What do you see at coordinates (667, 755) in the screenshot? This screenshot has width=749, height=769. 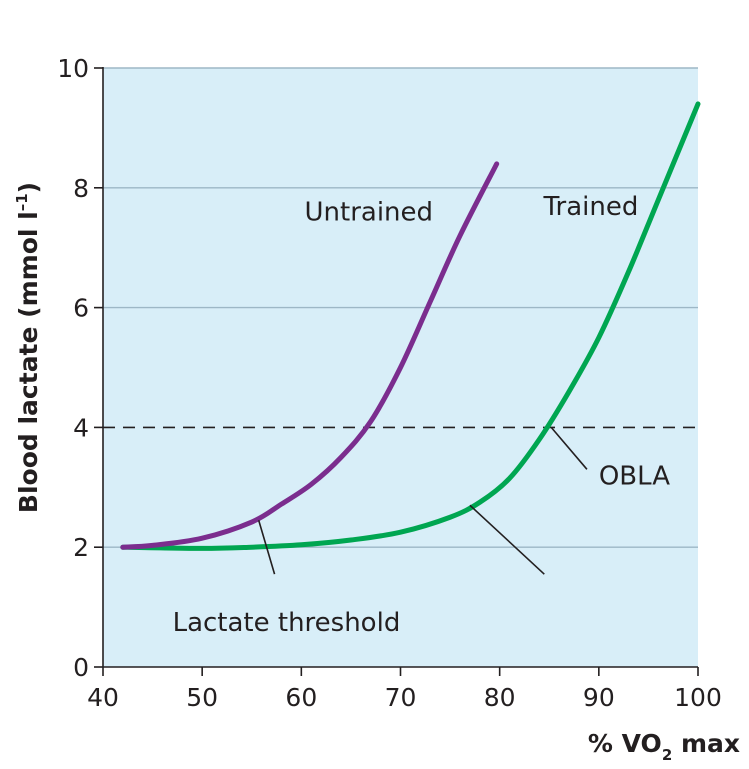 I see `x-axis-title-subscript: 2` at bounding box center [667, 755].